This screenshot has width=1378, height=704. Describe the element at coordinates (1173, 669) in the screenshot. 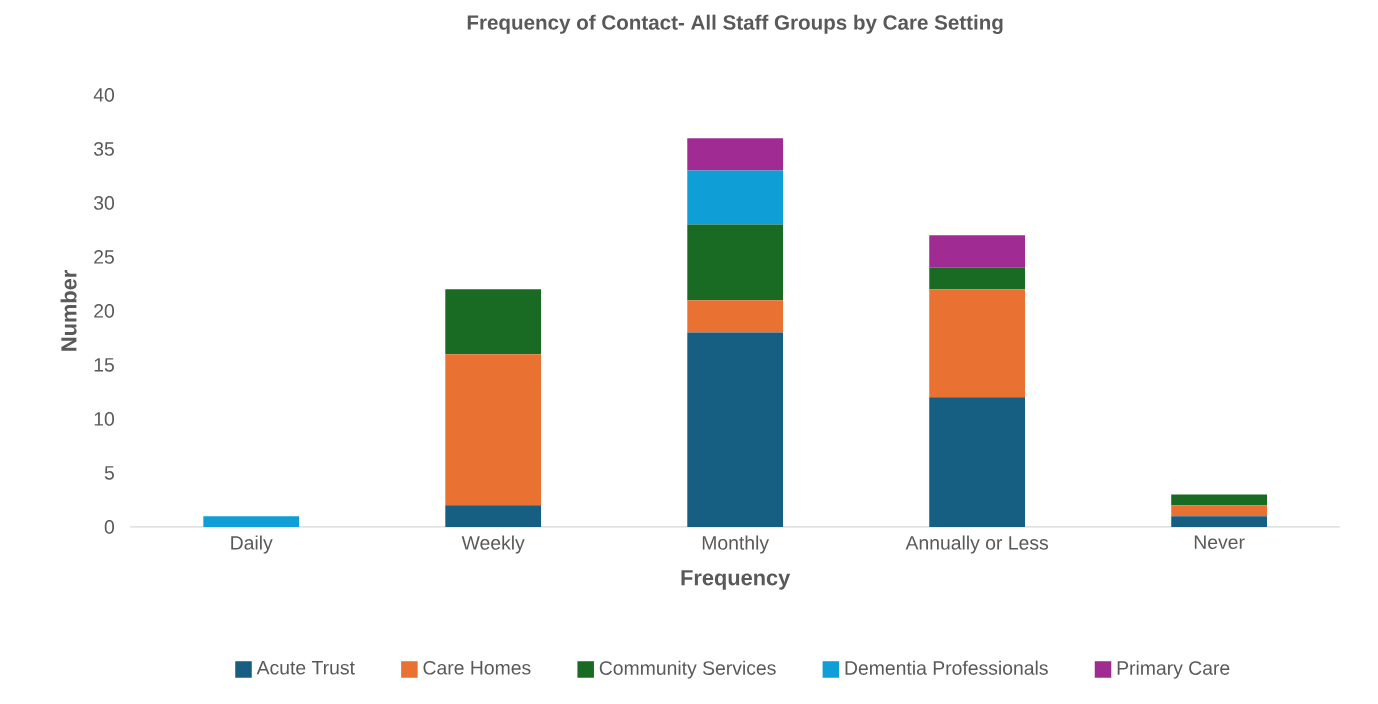

I see `legend-label: Primary Care` at that location.